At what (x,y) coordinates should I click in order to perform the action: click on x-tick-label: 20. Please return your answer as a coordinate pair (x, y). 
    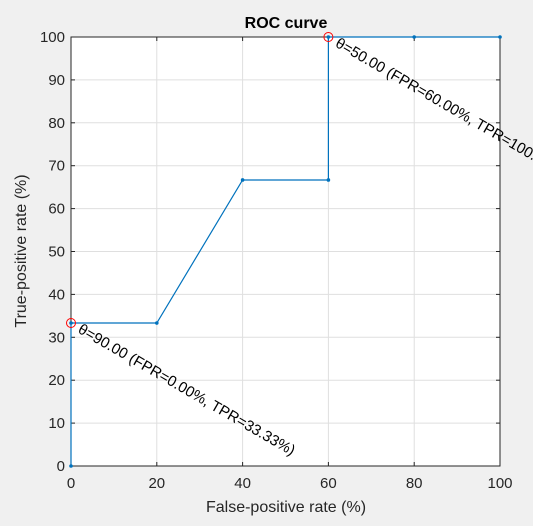
    Looking at the image, I should click on (156, 483).